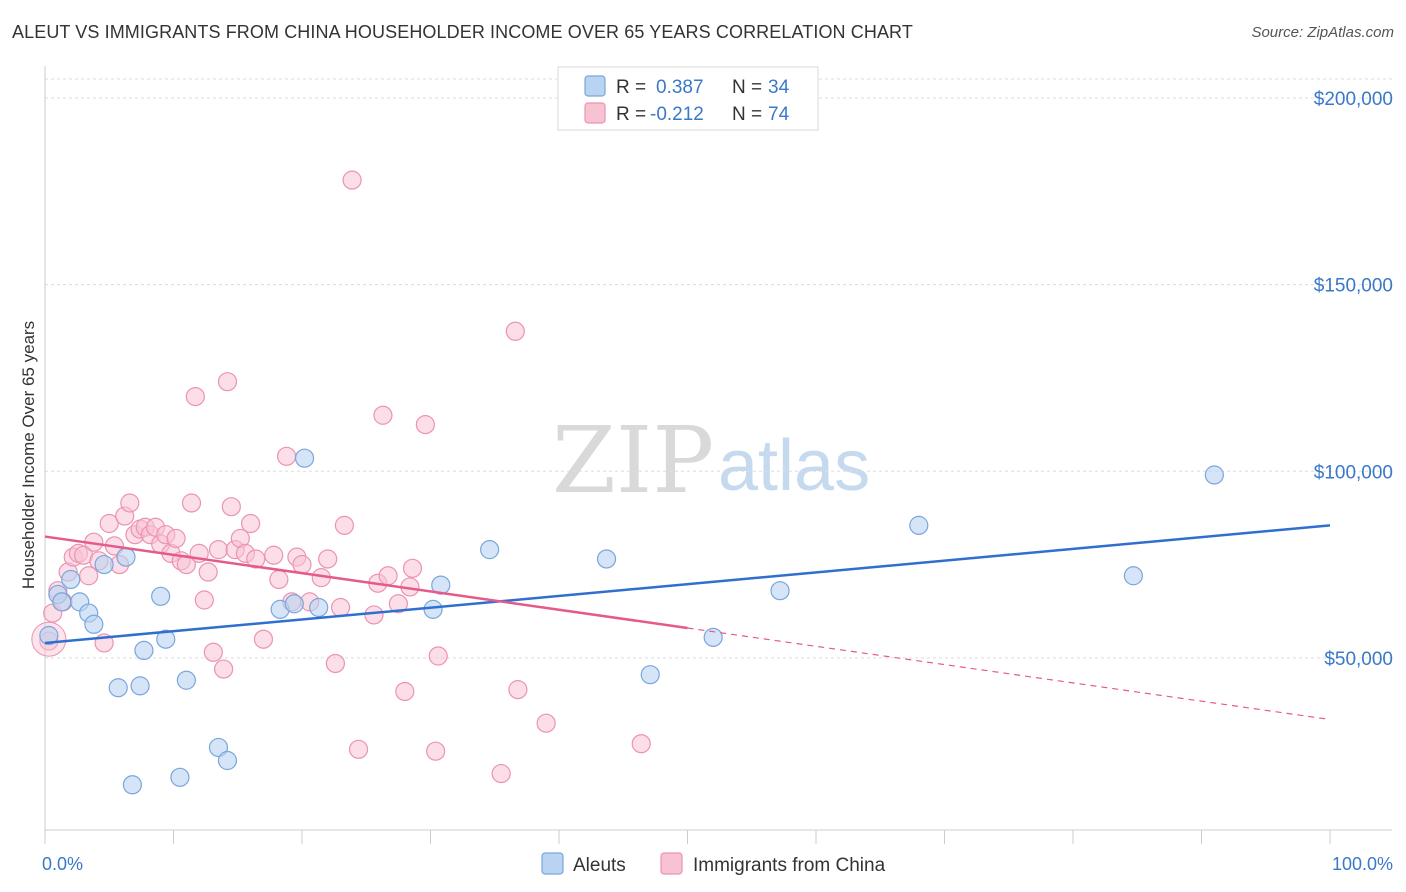  I want to click on legend-n-label-china: N =, so click(747, 114).